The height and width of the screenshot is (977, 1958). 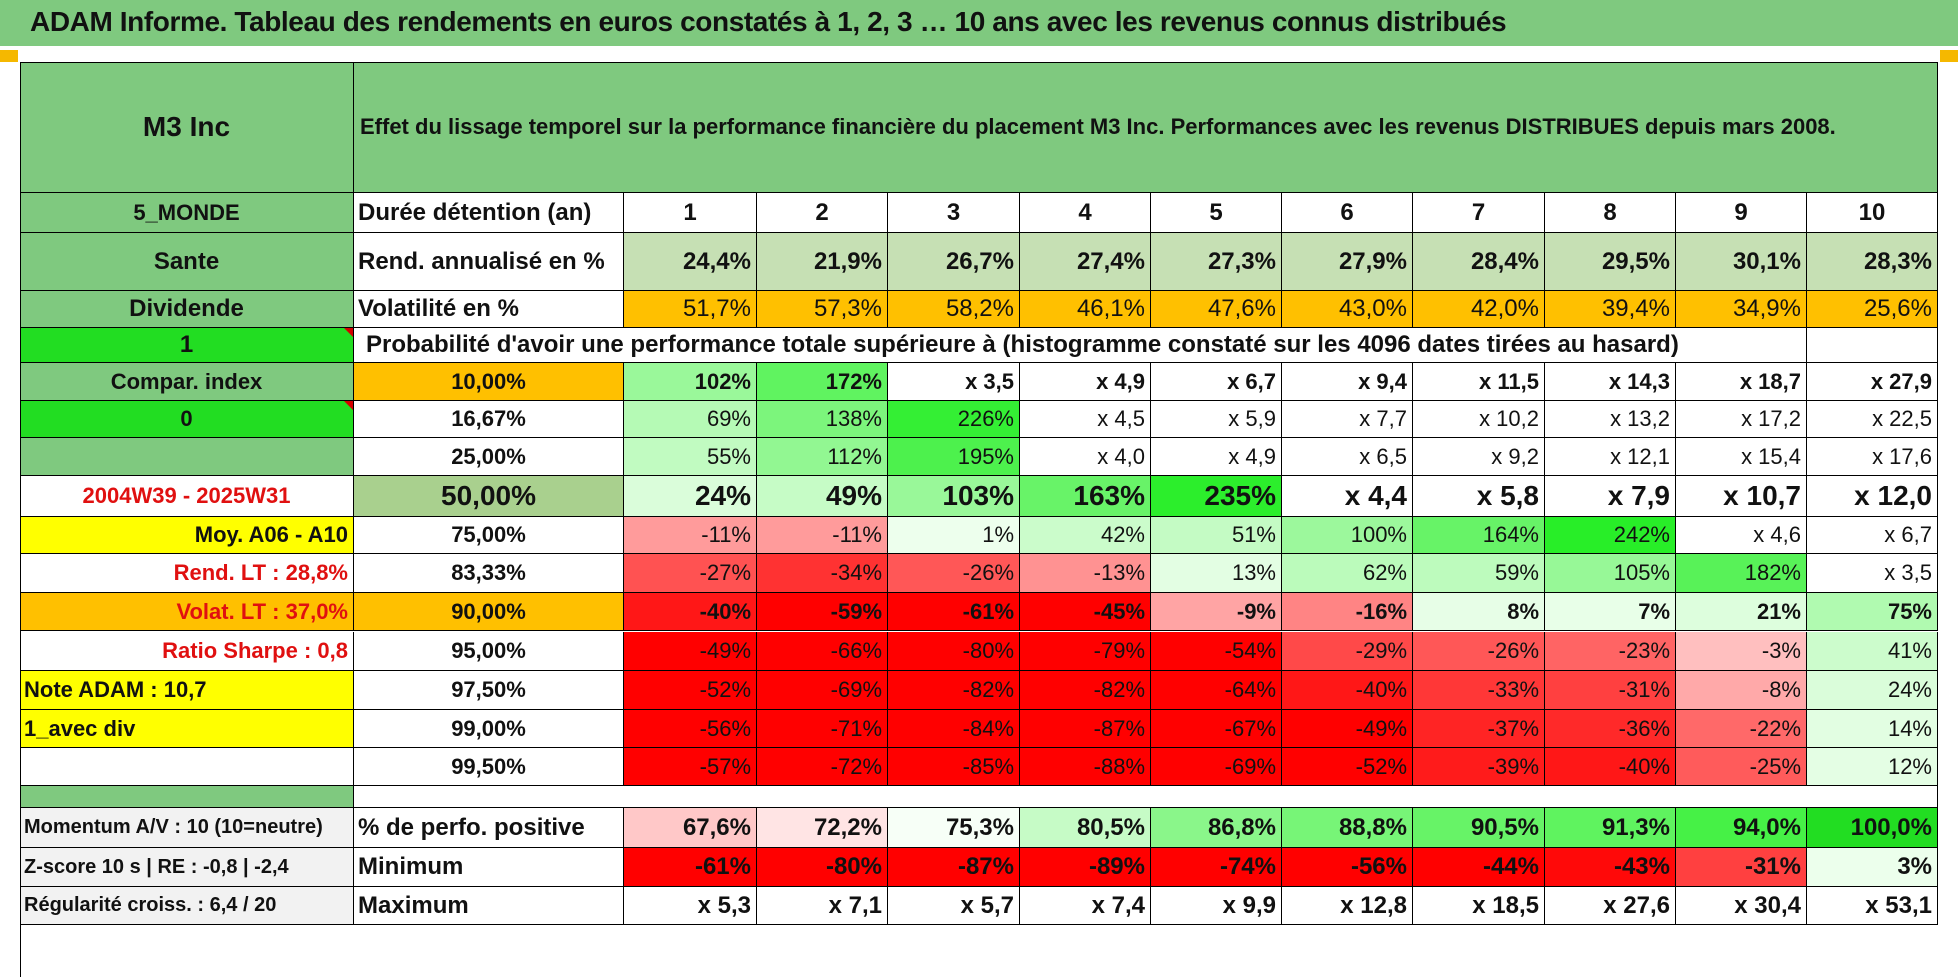 What do you see at coordinates (1949, 56) in the screenshot?
I see `corner-marker-right` at bounding box center [1949, 56].